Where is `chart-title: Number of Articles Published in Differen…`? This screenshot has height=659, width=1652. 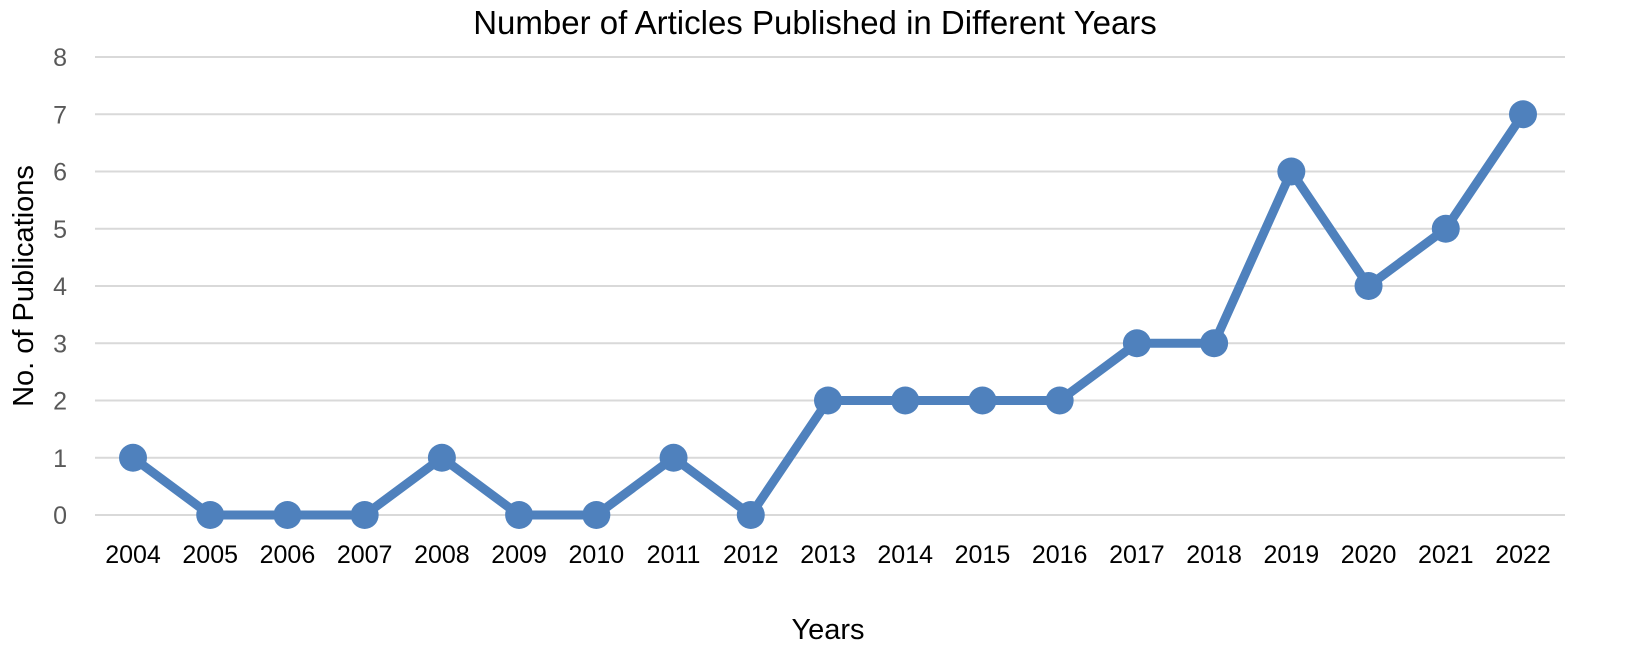 chart-title: Number of Articles Published in Differen… is located at coordinates (815, 22).